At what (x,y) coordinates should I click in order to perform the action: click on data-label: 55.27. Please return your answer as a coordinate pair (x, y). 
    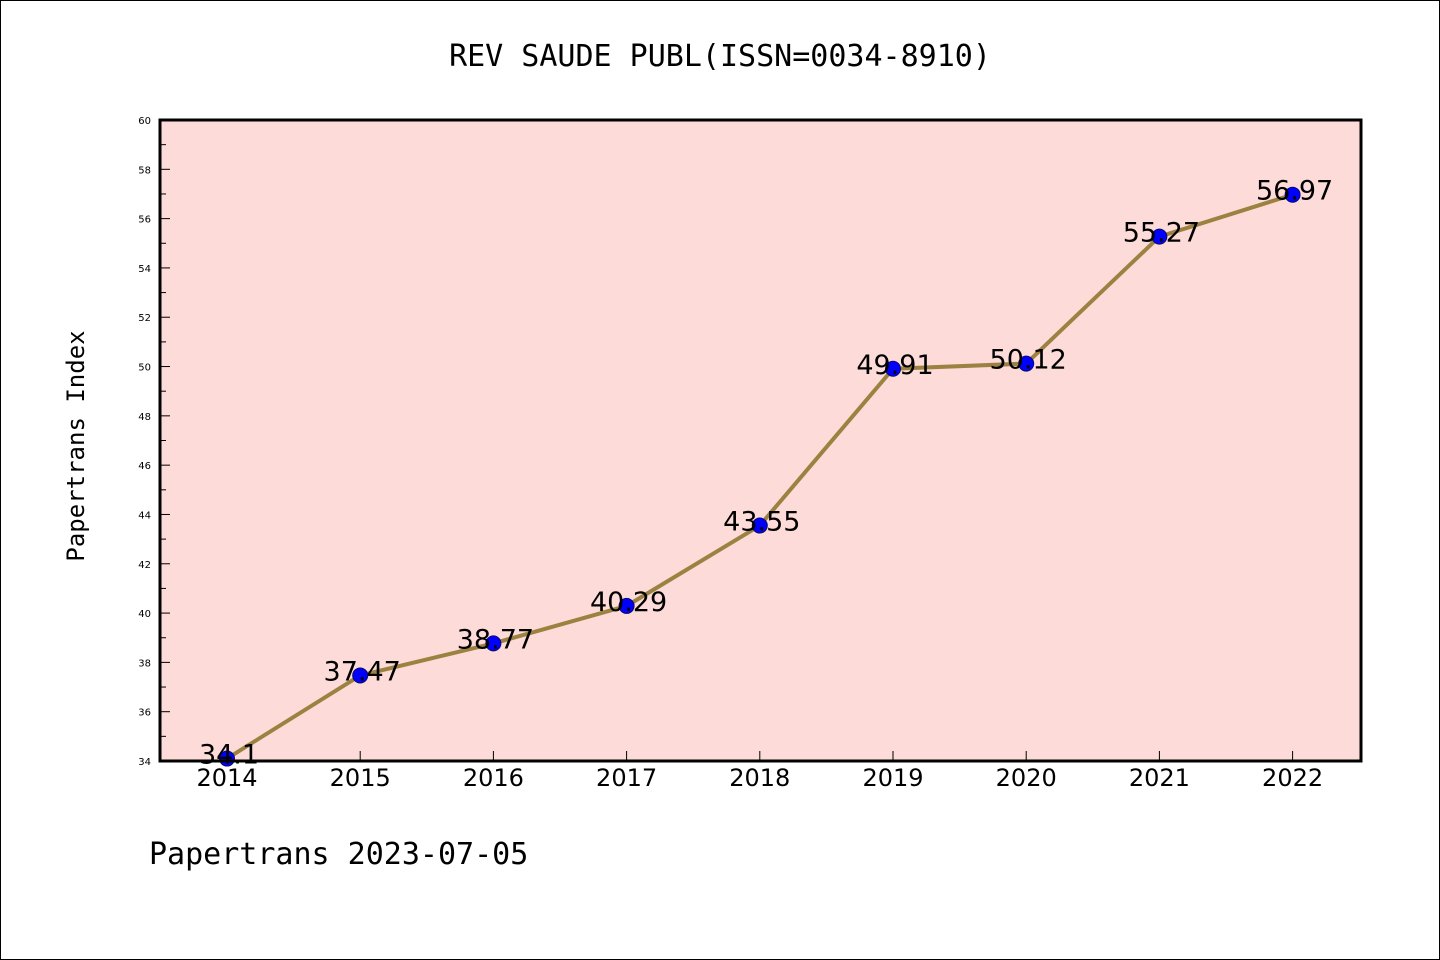
    Looking at the image, I should click on (1161, 233).